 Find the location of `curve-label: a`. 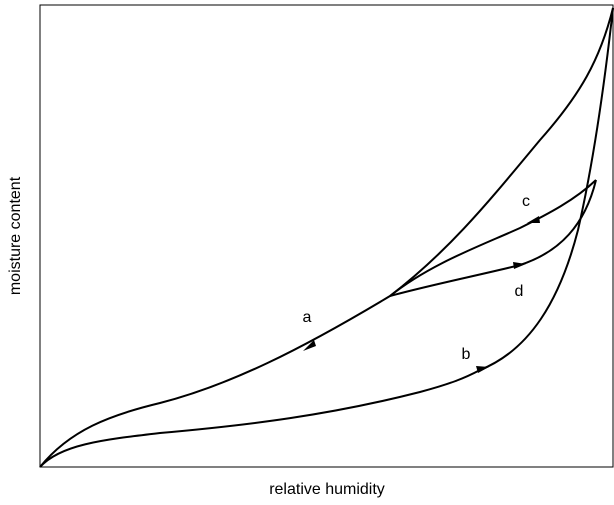

curve-label: a is located at coordinates (307, 317).